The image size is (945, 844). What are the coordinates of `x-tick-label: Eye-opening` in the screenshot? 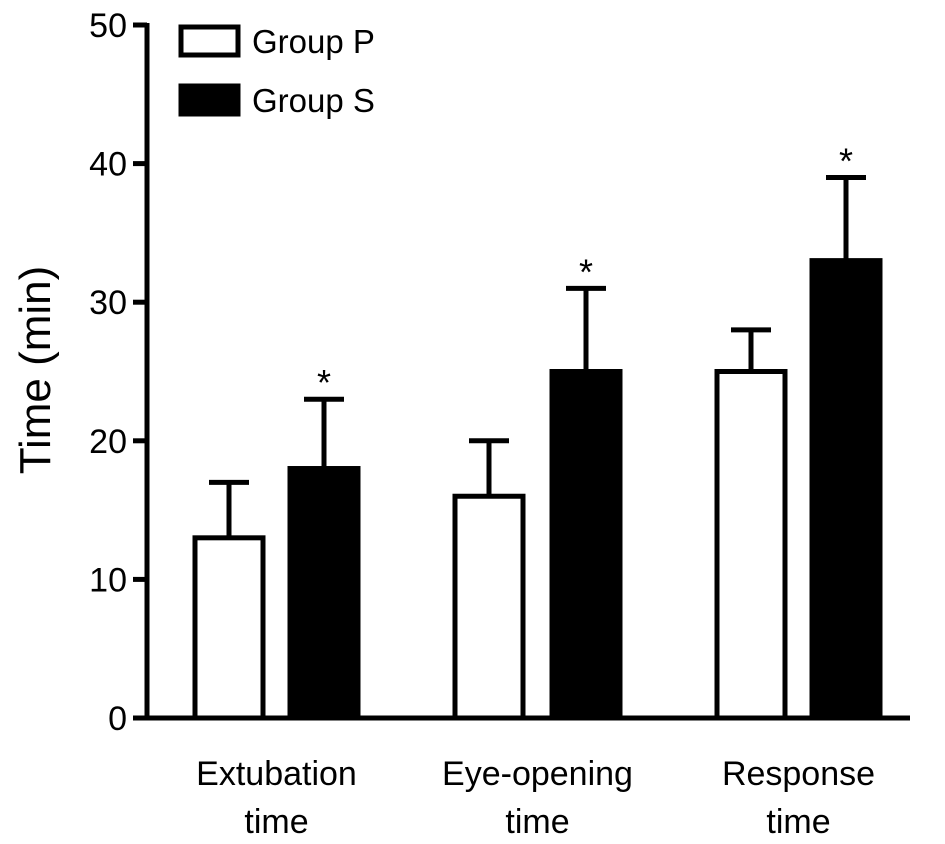 It's located at (537, 774).